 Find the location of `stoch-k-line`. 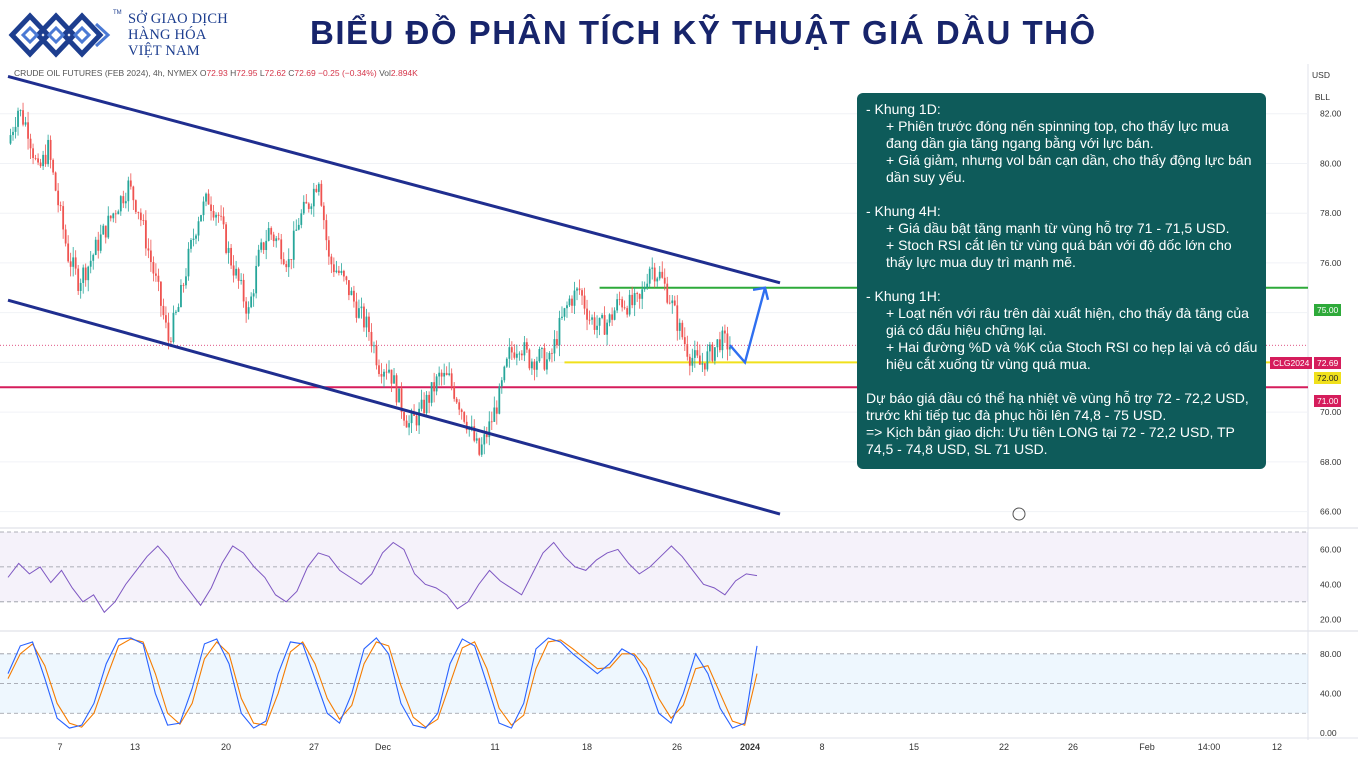

stoch-k-line is located at coordinates (382, 683).